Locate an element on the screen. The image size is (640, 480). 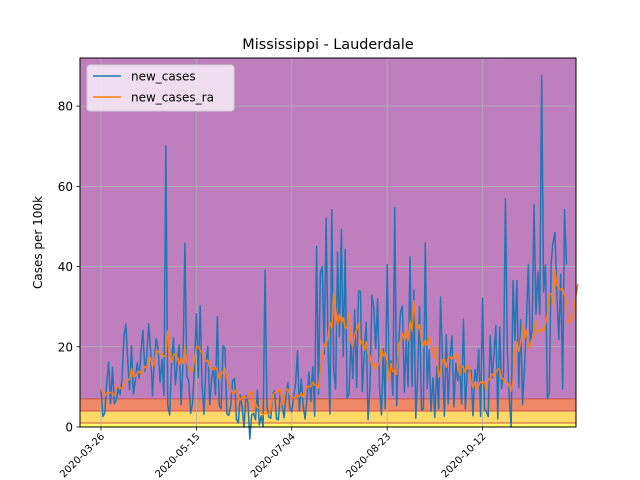
y-axis: 0 20 40 60 80 is located at coordinates (69, 267).